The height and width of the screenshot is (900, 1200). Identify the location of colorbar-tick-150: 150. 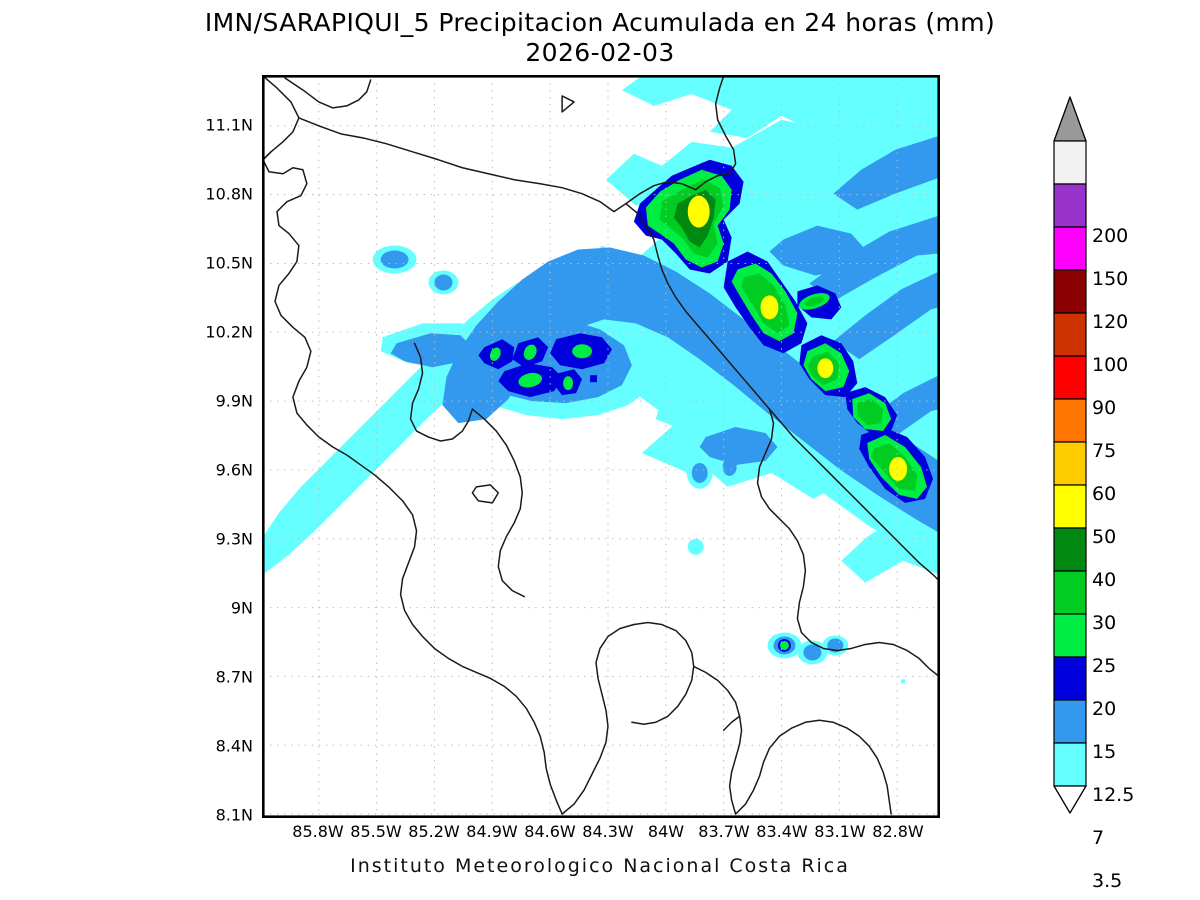
(1110, 279).